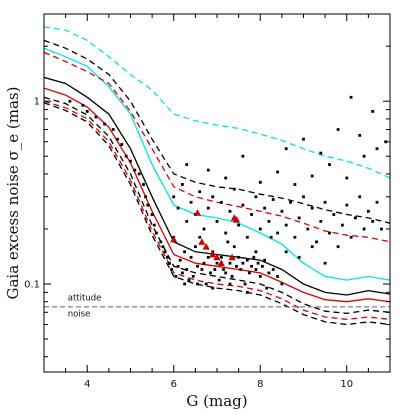 Image resolution: width=415 pixels, height=415 pixels. Describe the element at coordinates (174, 384) in the screenshot. I see `x-tick-label: 6` at that location.